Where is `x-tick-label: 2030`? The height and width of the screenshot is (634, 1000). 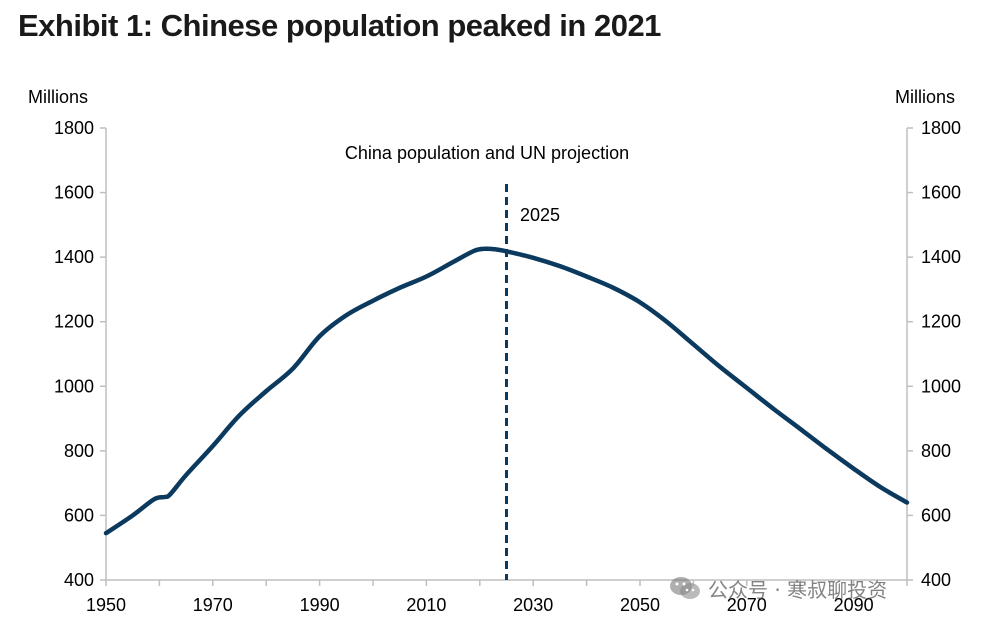 x-tick-label: 2030 is located at coordinates (533, 605).